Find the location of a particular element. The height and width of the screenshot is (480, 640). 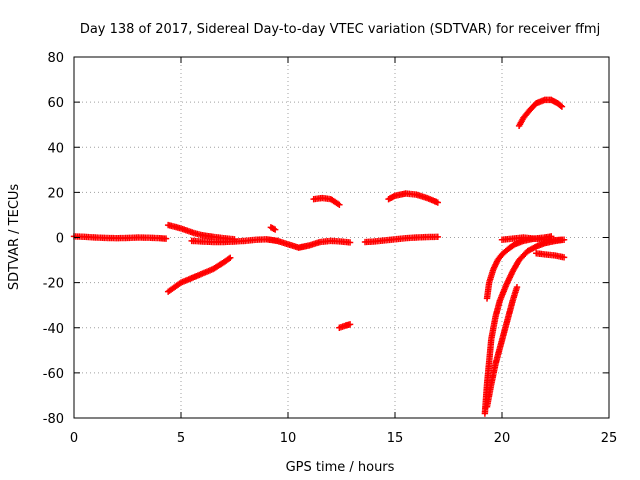

y-tick-label: 40 is located at coordinates (55, 148).